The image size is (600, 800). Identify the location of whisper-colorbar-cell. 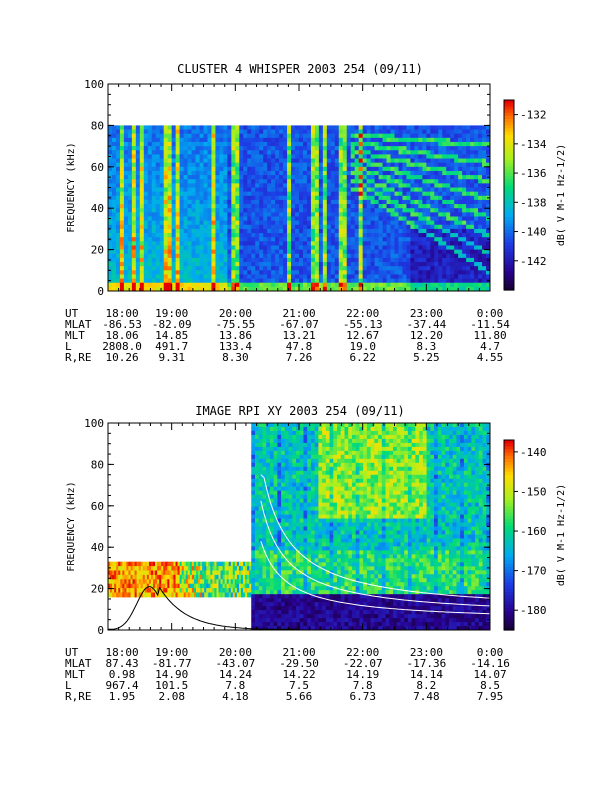
(509, 143).